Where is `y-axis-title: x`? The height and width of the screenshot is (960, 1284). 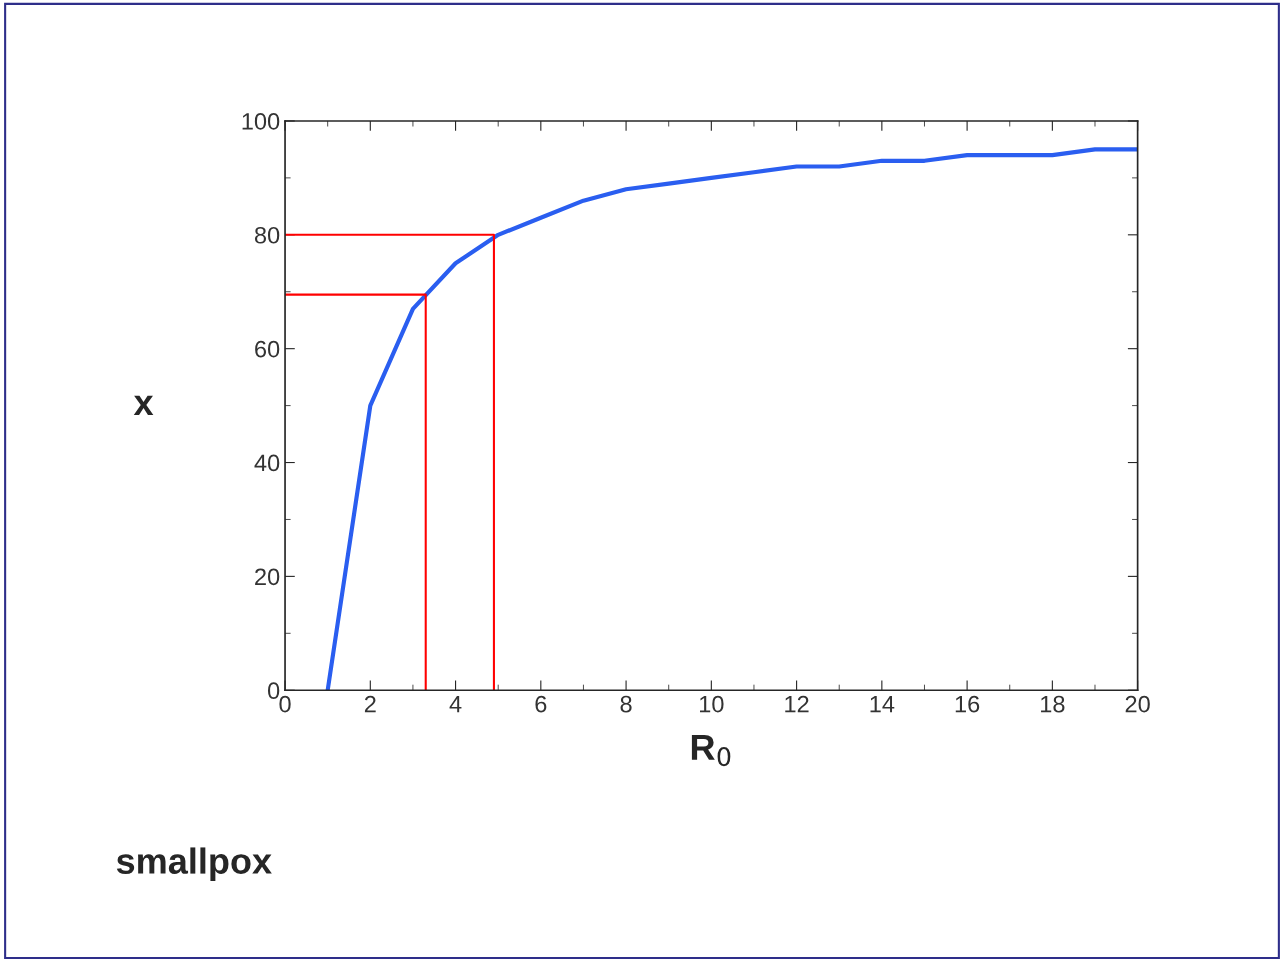 y-axis-title: x is located at coordinates (143, 405).